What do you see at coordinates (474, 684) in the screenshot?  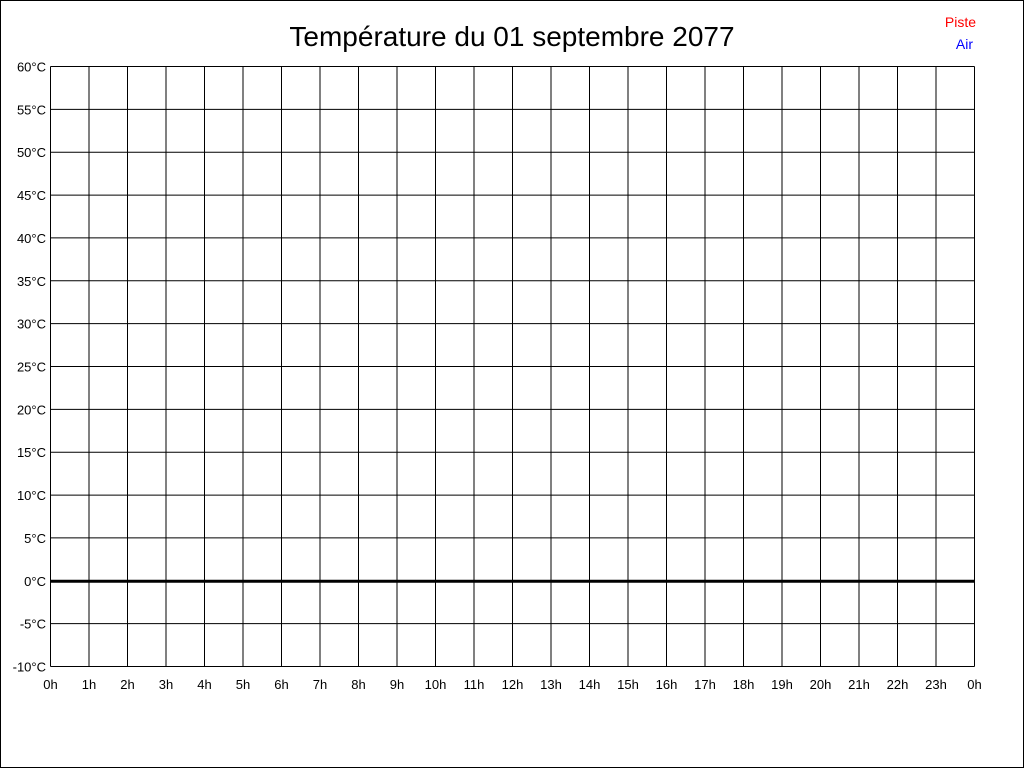 I see `x-tick-label: 11h` at bounding box center [474, 684].